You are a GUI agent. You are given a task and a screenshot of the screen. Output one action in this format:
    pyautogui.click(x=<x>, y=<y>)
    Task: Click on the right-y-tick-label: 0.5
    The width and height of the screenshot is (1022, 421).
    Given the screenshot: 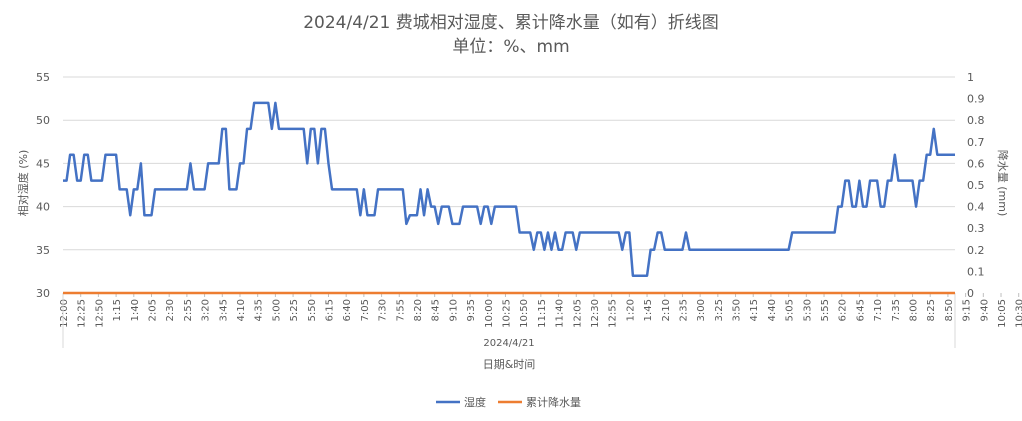 What is the action you would take?
    pyautogui.click(x=976, y=185)
    